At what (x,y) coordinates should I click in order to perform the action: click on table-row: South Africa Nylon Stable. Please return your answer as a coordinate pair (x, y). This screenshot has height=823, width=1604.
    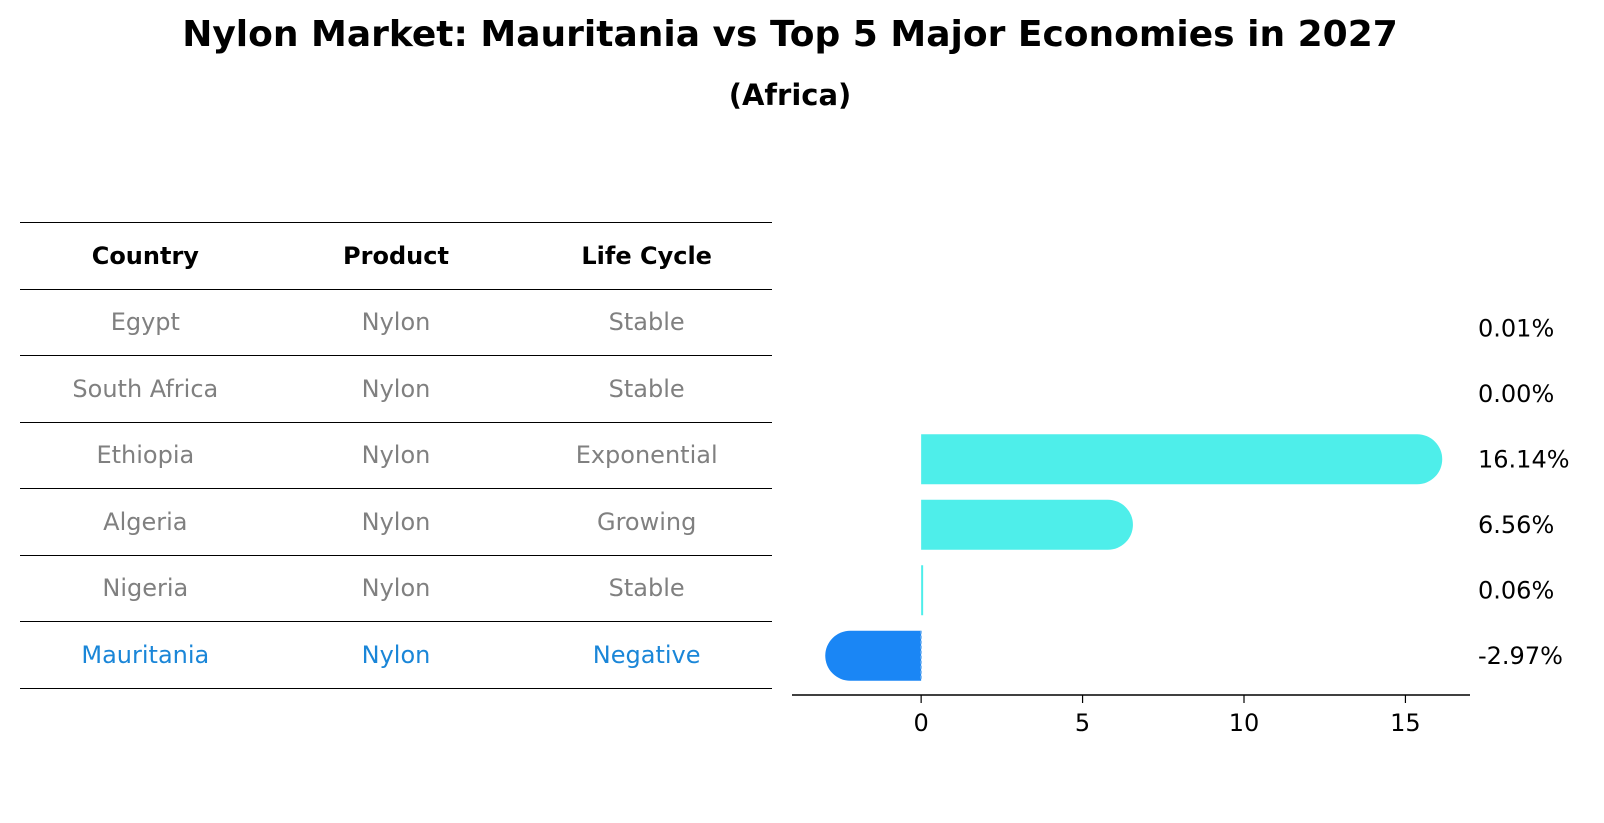
    Looking at the image, I should click on (396, 389).